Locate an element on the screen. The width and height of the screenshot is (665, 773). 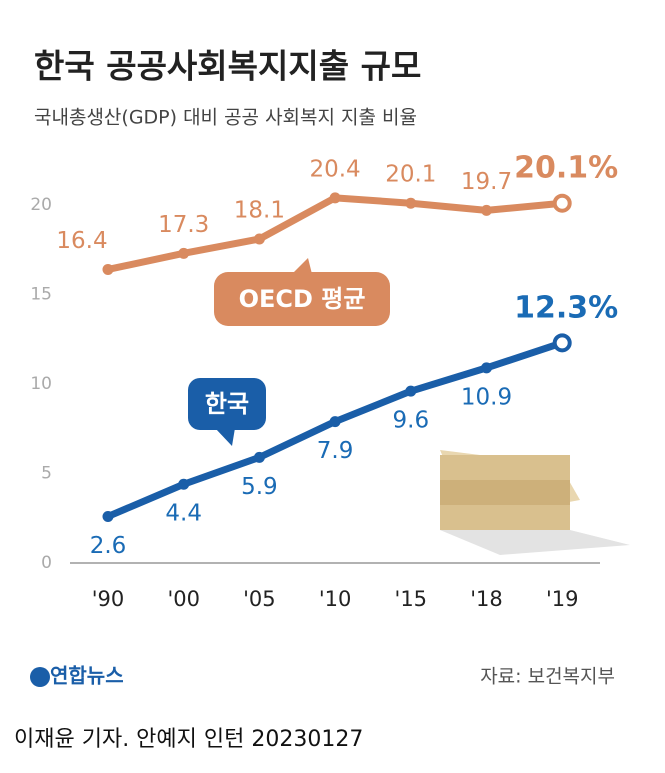
y-tick-label: 0 is located at coordinates (46, 563).